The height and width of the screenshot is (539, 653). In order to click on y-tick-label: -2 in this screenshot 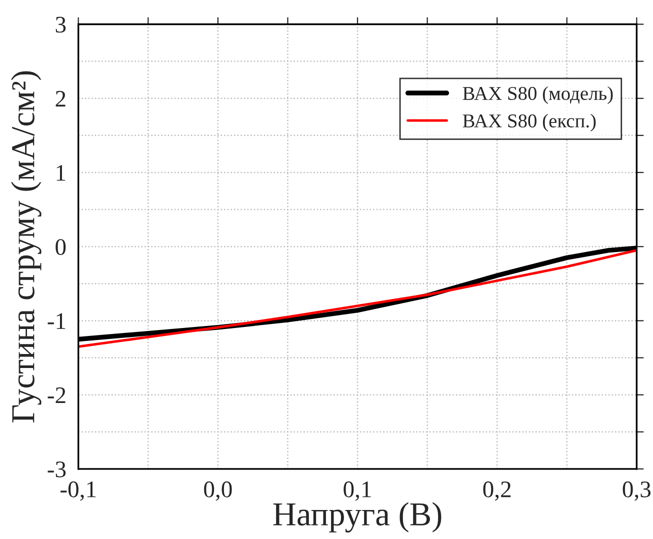, I will do `click(57, 395)`.